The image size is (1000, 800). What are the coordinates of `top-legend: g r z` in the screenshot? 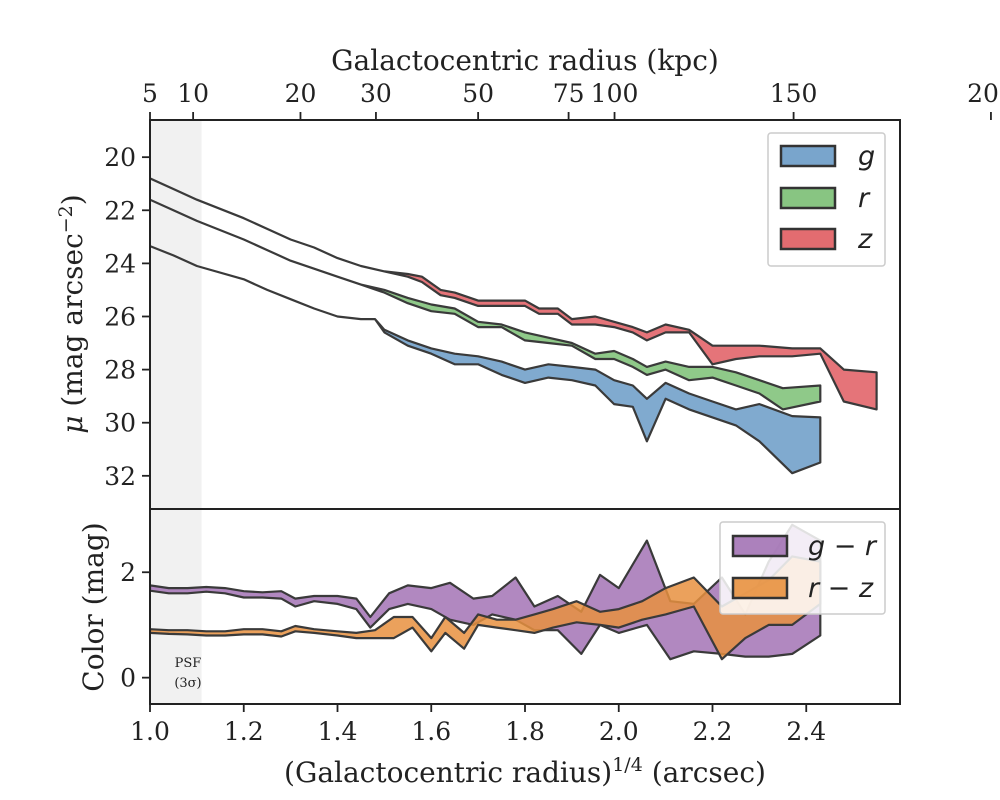 It's located at (826, 199).